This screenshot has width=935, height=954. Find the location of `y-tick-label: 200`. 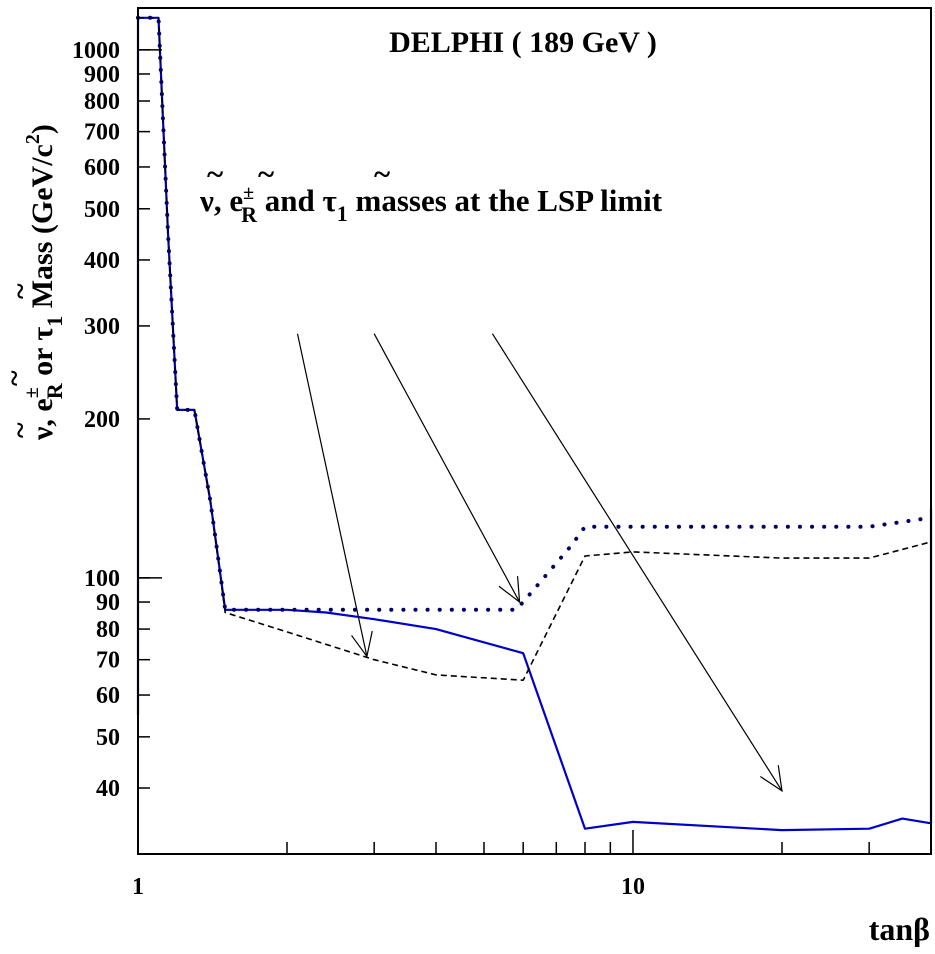

y-tick-label: 200 is located at coordinates (102, 420).